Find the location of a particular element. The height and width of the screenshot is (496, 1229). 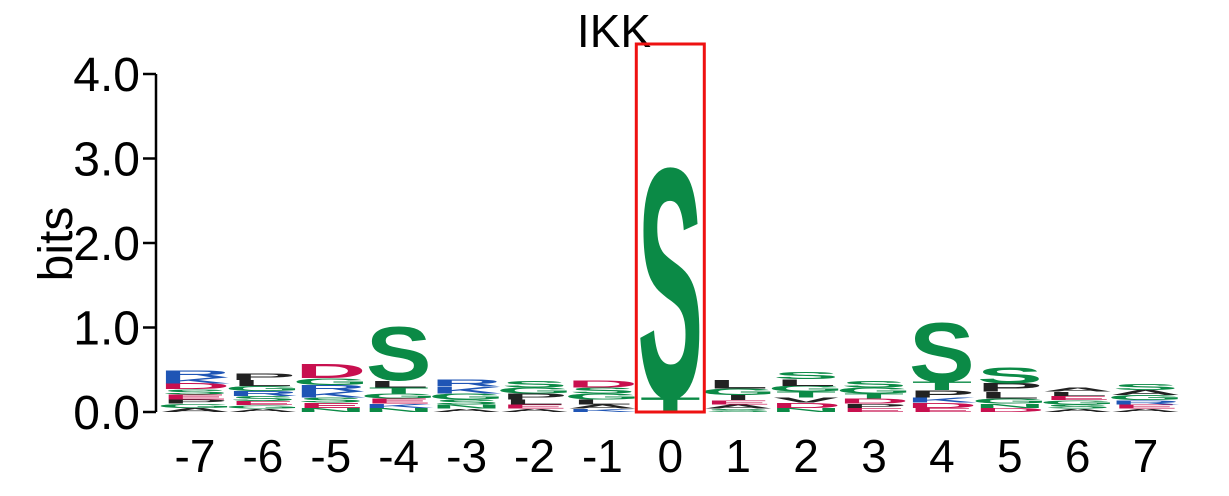

x-tick-label: 3 is located at coordinates (874, 456).